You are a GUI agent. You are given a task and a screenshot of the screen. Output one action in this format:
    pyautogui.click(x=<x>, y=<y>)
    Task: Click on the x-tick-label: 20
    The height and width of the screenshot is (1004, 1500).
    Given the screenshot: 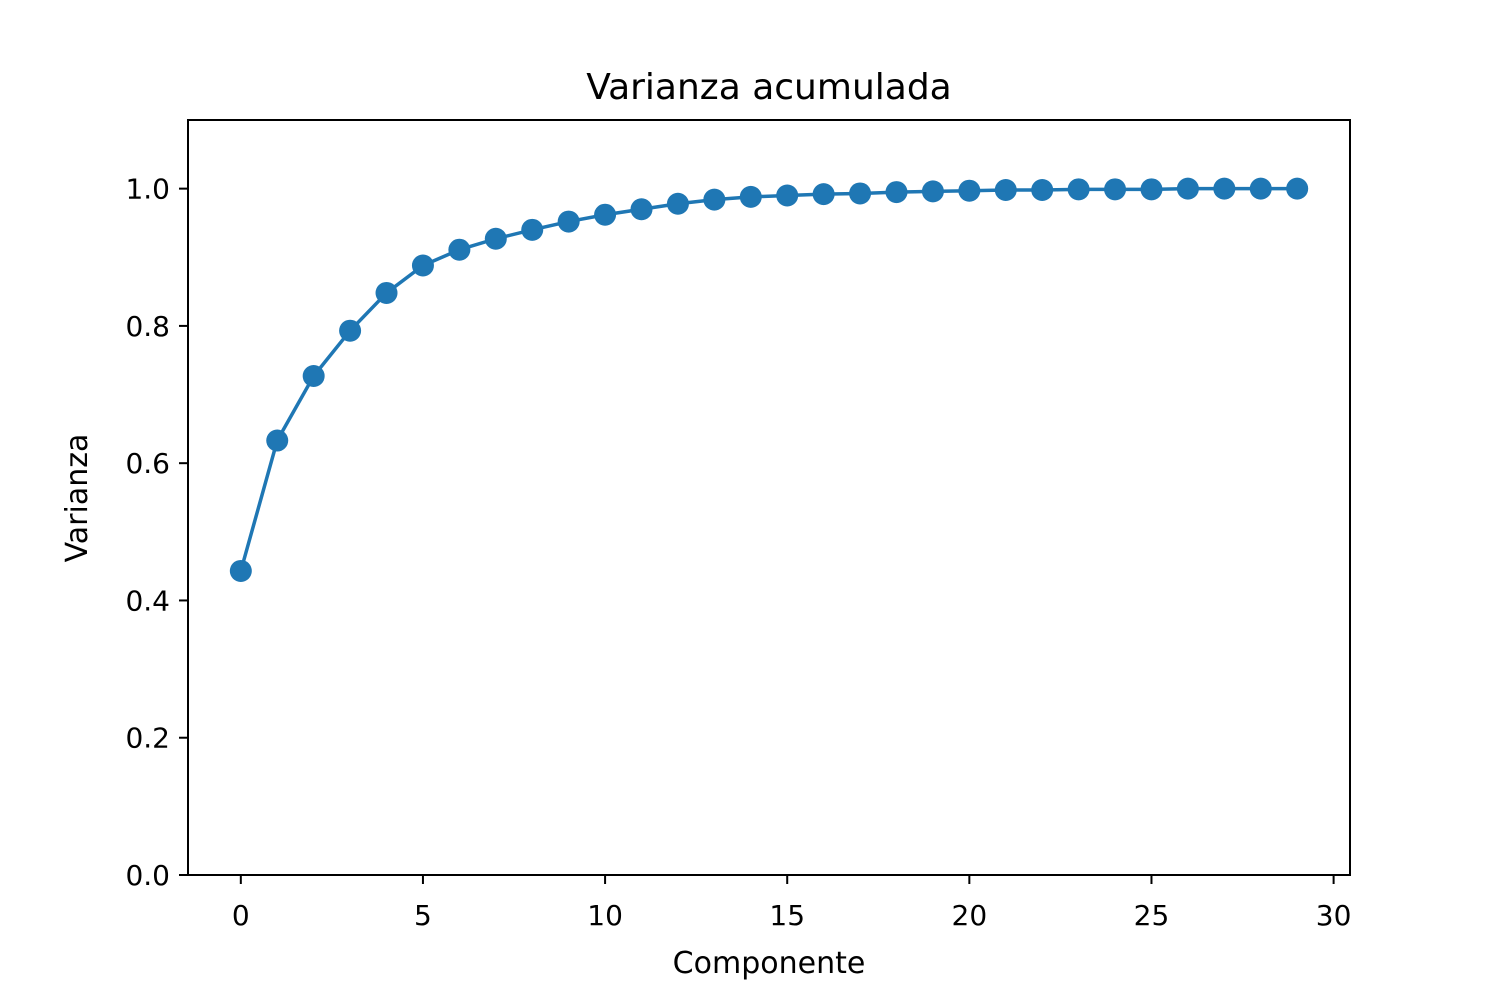 What is the action you would take?
    pyautogui.click(x=970, y=915)
    